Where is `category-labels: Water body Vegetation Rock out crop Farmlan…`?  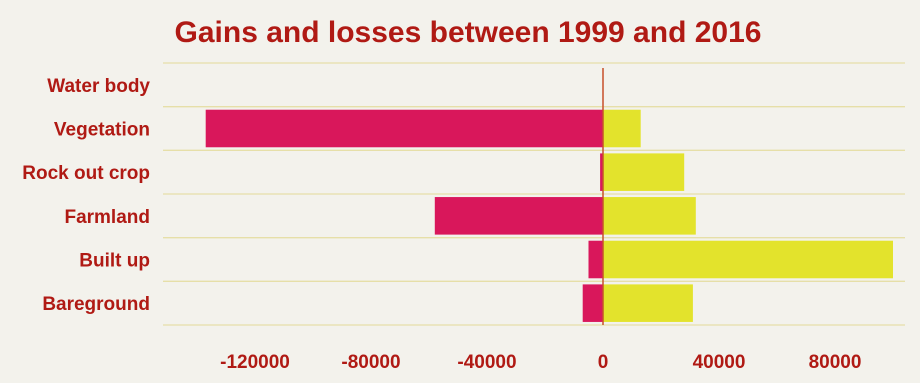 category-labels: Water body Vegetation Rock out crop Farmlan… is located at coordinates (86, 195).